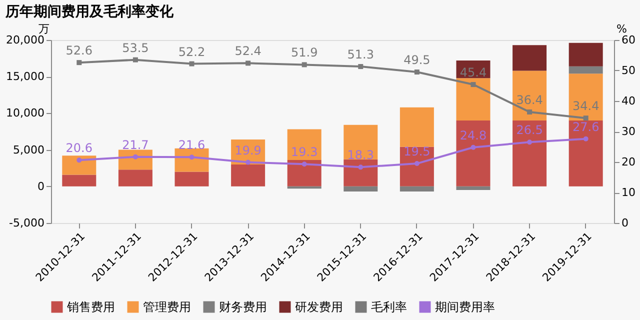  Describe the element at coordinates (629, 162) in the screenshot. I see `y2-tick-label: 20` at that location.